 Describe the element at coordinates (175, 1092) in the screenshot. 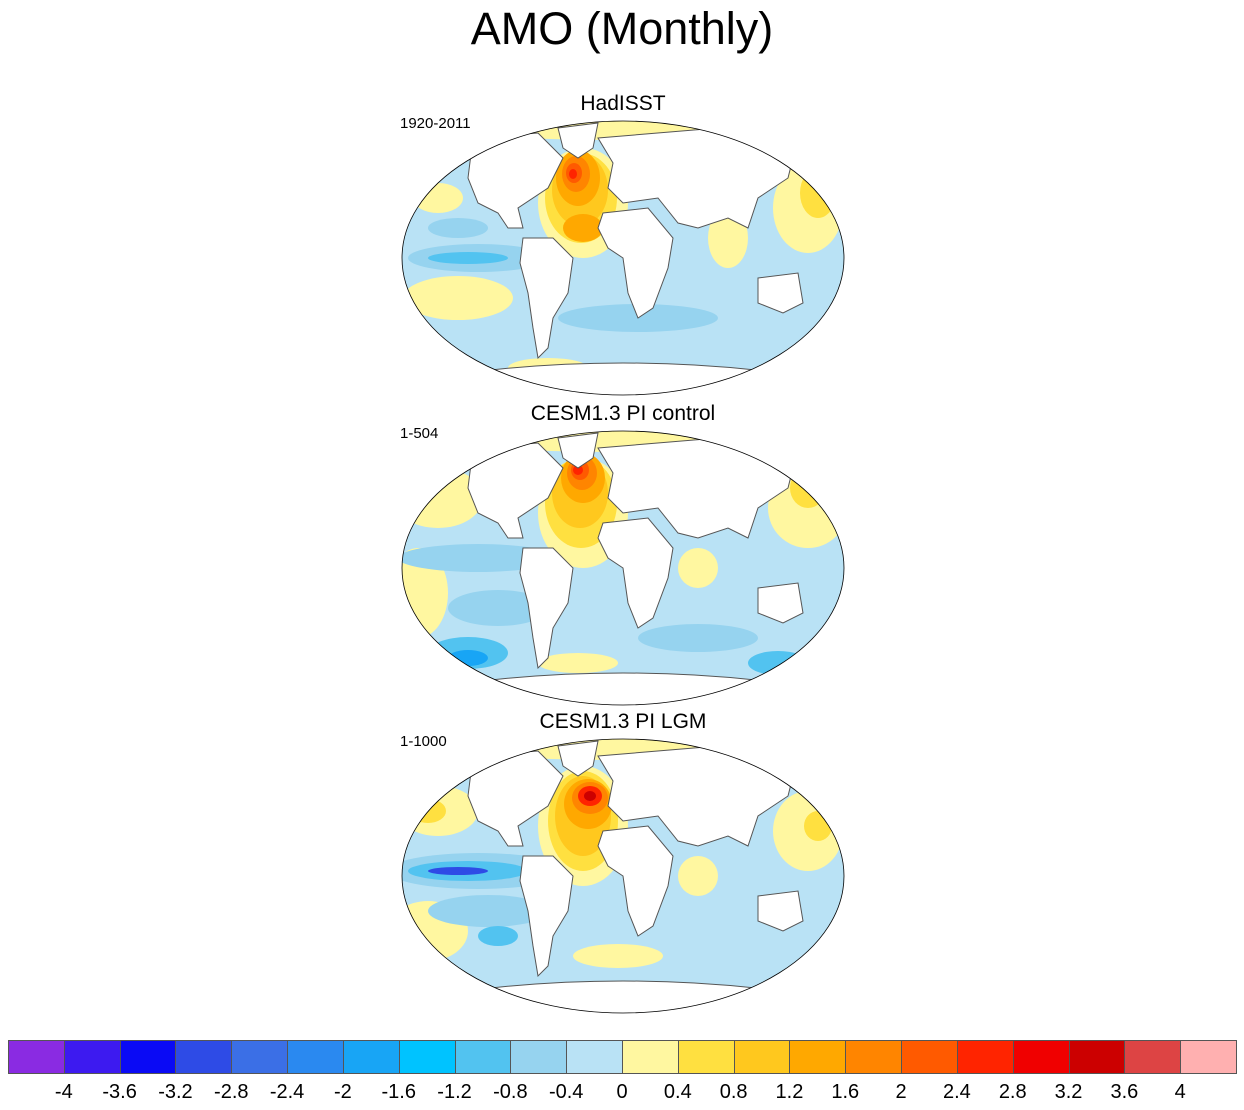

I see `colorbar-tick-label: -3.2` at that location.